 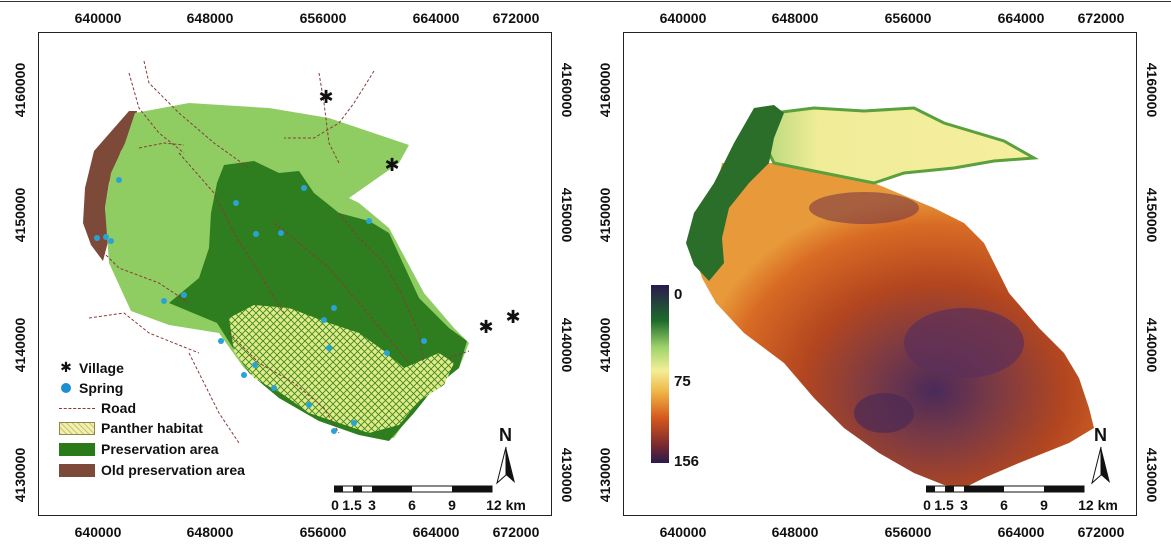 I want to click on legend-village: ✱ Village, so click(x=91, y=368).